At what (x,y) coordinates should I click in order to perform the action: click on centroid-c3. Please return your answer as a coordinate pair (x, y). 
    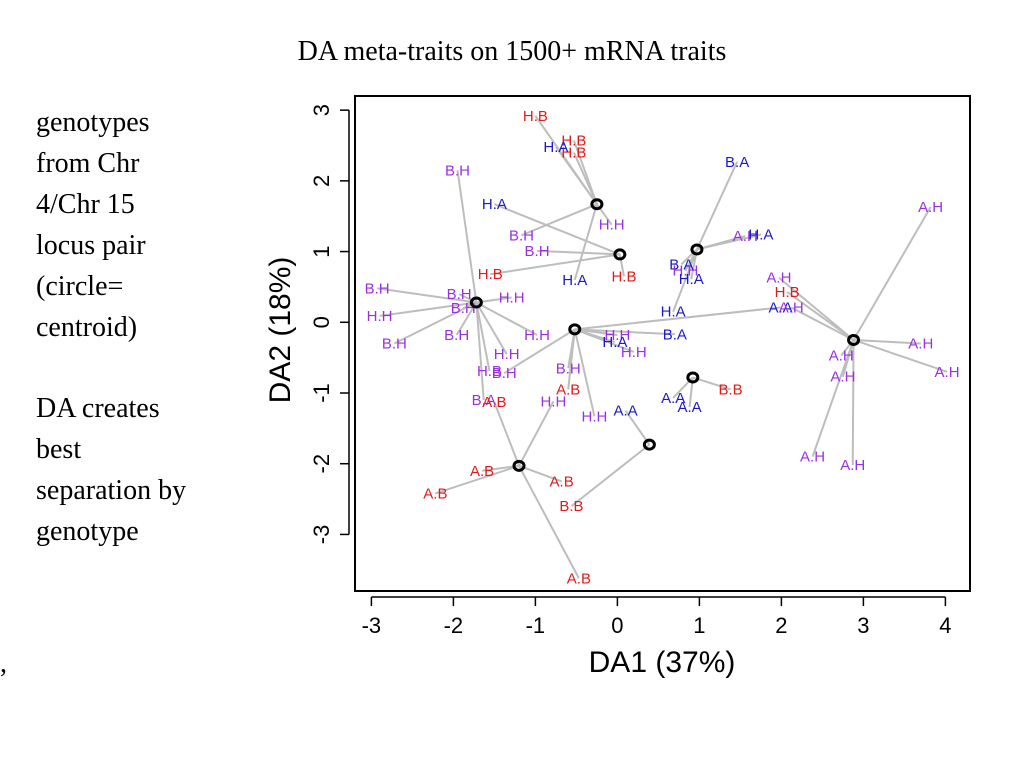
    Looking at the image, I should click on (697, 249).